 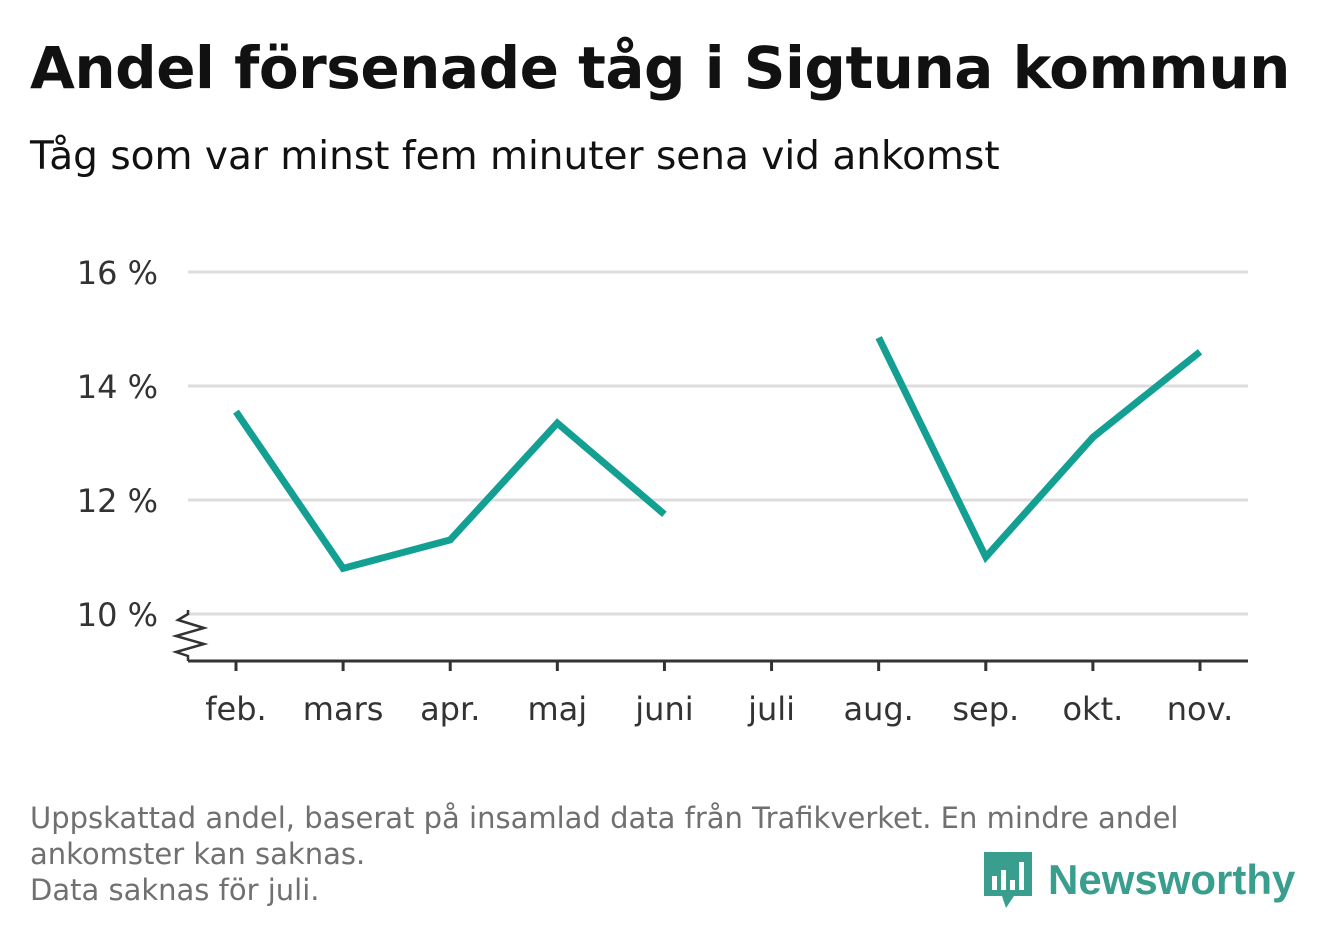 What do you see at coordinates (1092, 709) in the screenshot?
I see `x-tick-label-8: okt.` at bounding box center [1092, 709].